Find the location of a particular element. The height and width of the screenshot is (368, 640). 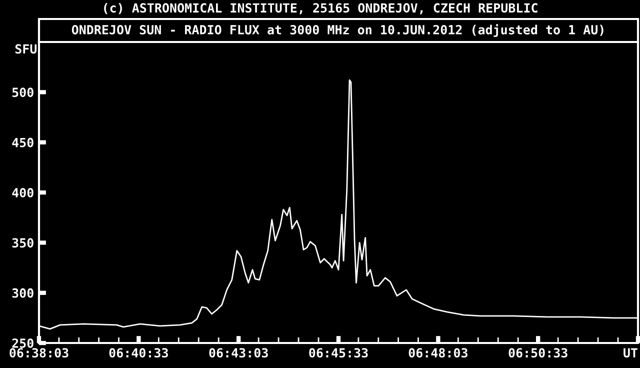

y-tick-label: 450 is located at coordinates (23, 143).